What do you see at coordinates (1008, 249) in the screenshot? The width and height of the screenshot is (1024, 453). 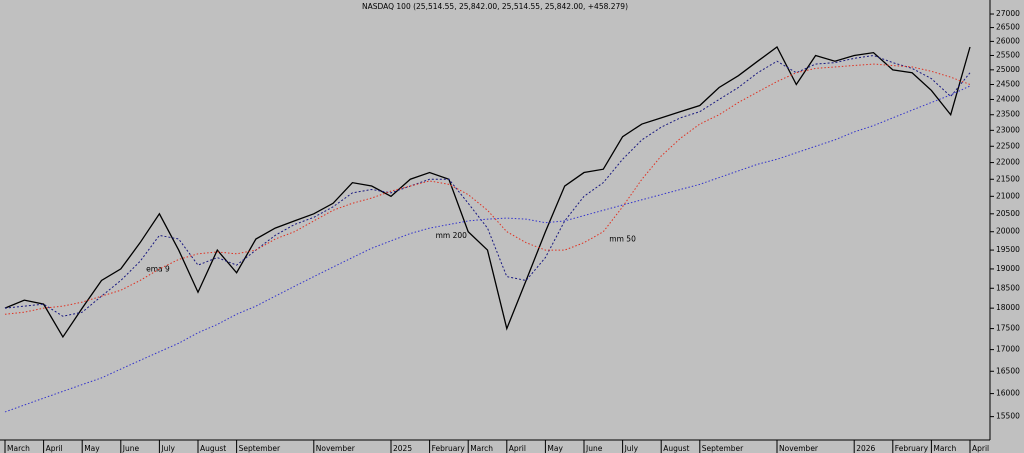 I see `y-tick-label: 19500` at bounding box center [1008, 249].